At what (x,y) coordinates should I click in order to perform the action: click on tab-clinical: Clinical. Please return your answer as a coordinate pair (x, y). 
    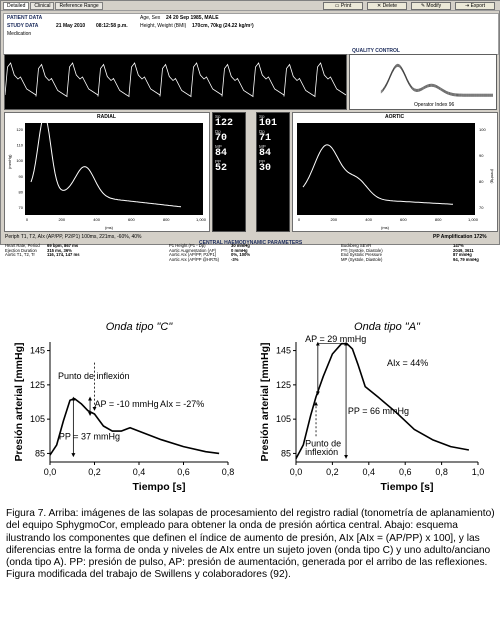
    Looking at the image, I should click on (42, 6).